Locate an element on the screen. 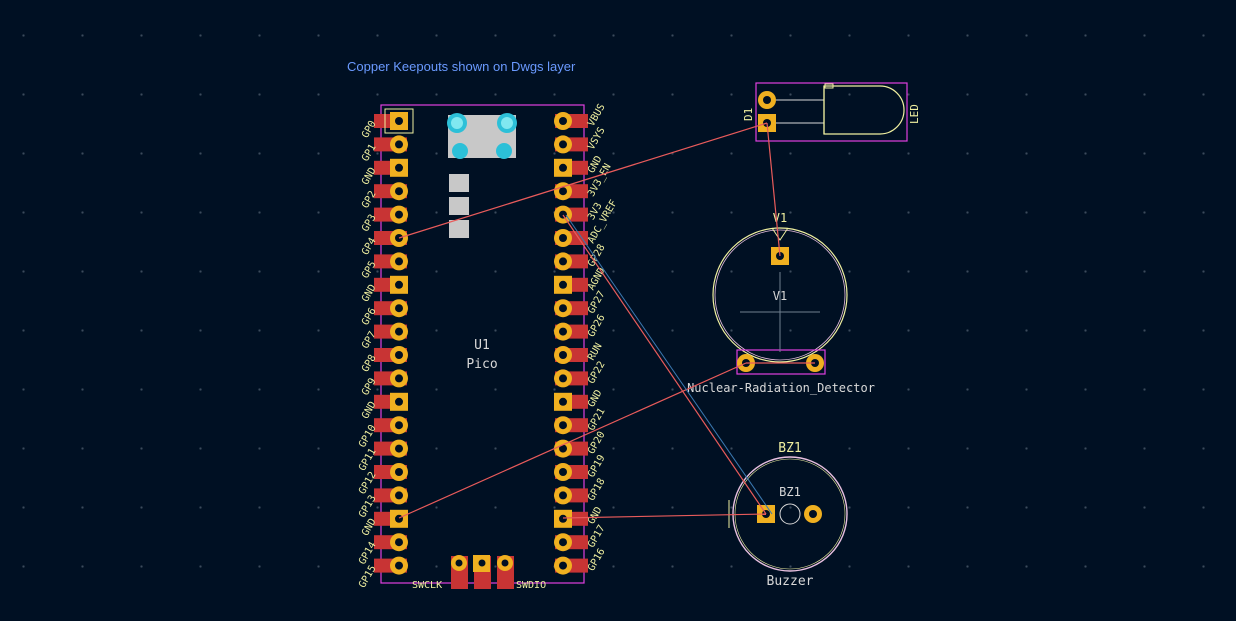 Image resolution: width=1236 pixels, height=621 pixels. detector-reference: V1 is located at coordinates (780, 218).